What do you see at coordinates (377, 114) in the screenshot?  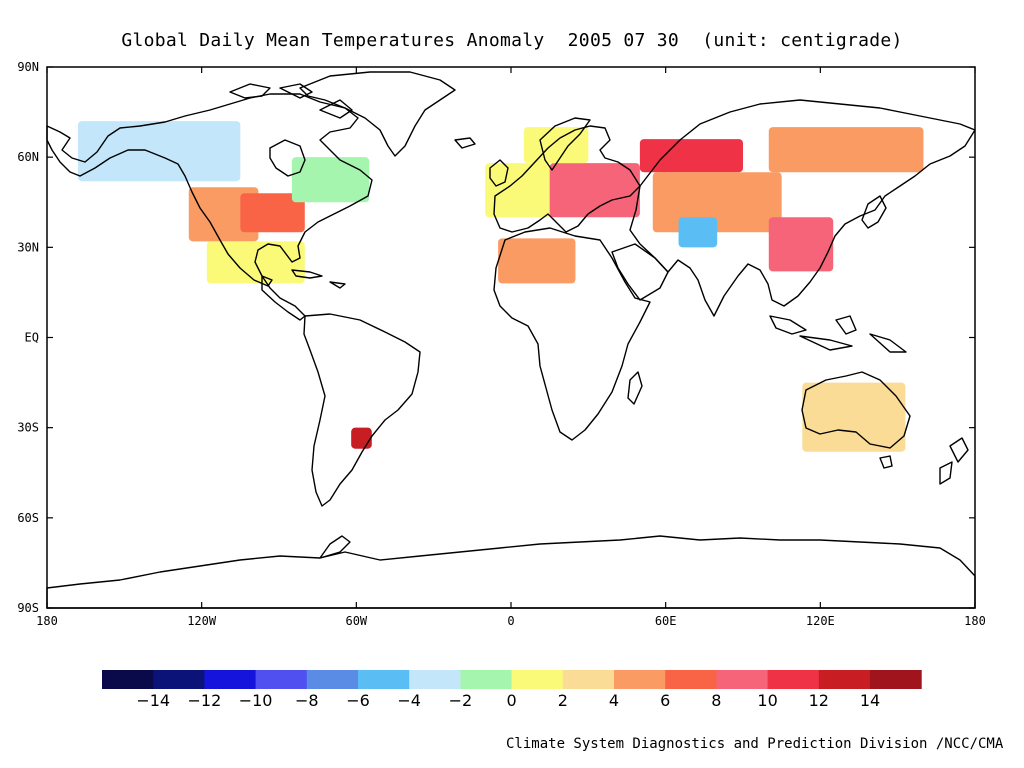 I see `coast-greenland` at bounding box center [377, 114].